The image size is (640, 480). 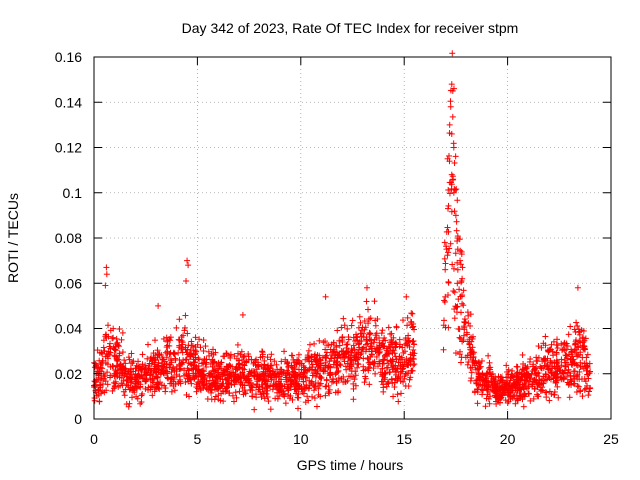 I want to click on x-tick-label: 15, so click(x=404, y=439).